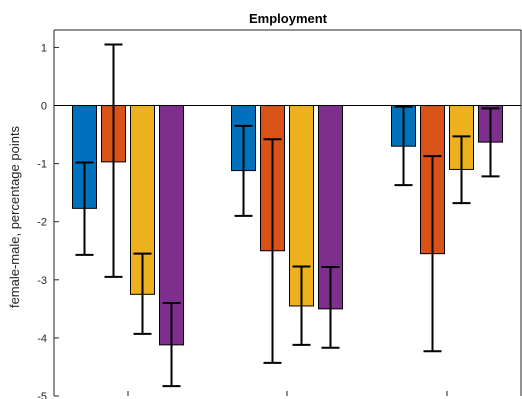 The width and height of the screenshot is (522, 399). Describe the element at coordinates (42, 223) in the screenshot. I see `y-tick-label: -2` at that location.